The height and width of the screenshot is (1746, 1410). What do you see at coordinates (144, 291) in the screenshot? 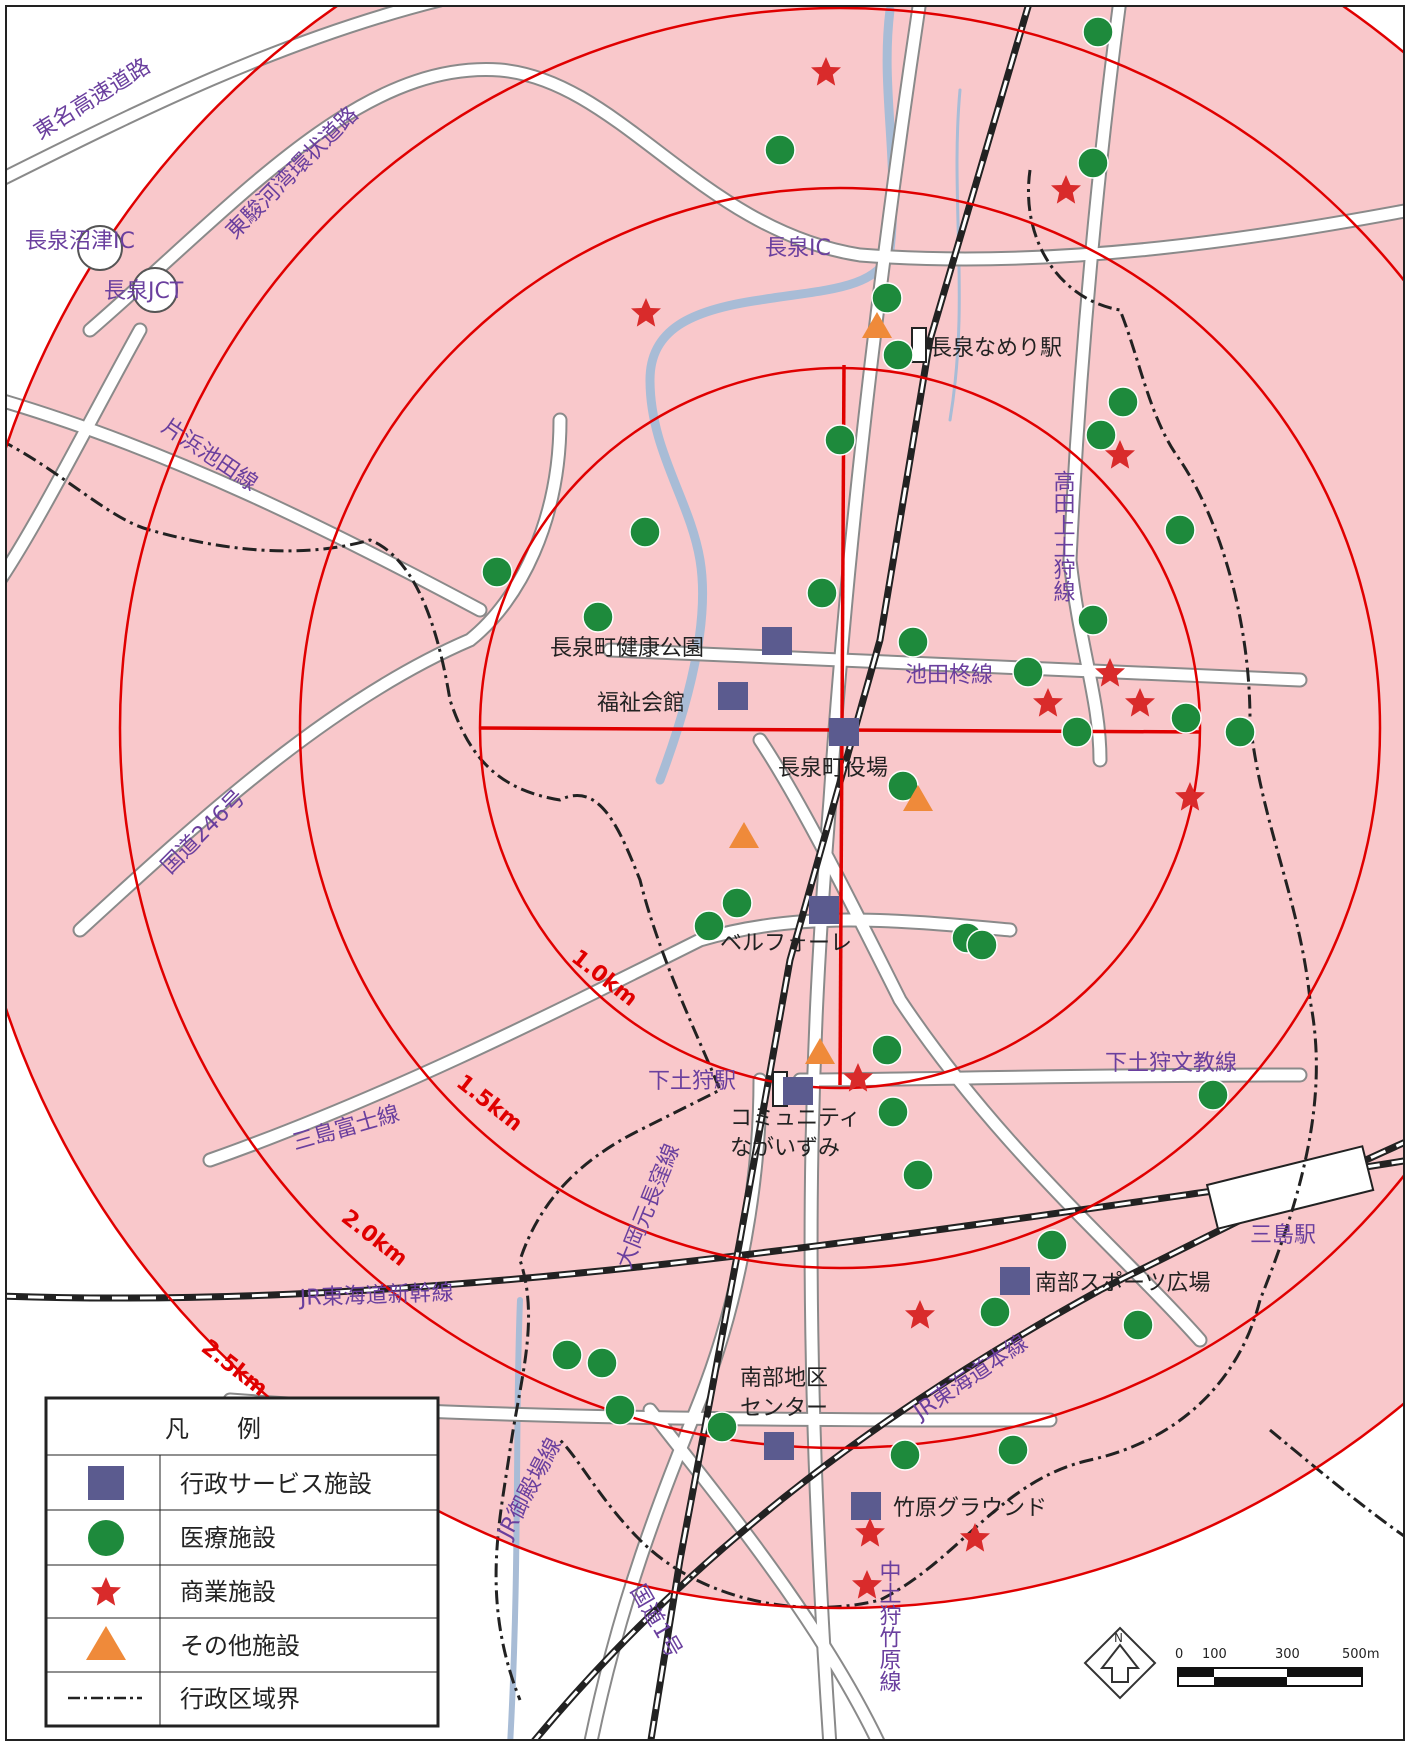
I see `place-label-nagaizumi-jct: 長泉JCT` at bounding box center [144, 291].